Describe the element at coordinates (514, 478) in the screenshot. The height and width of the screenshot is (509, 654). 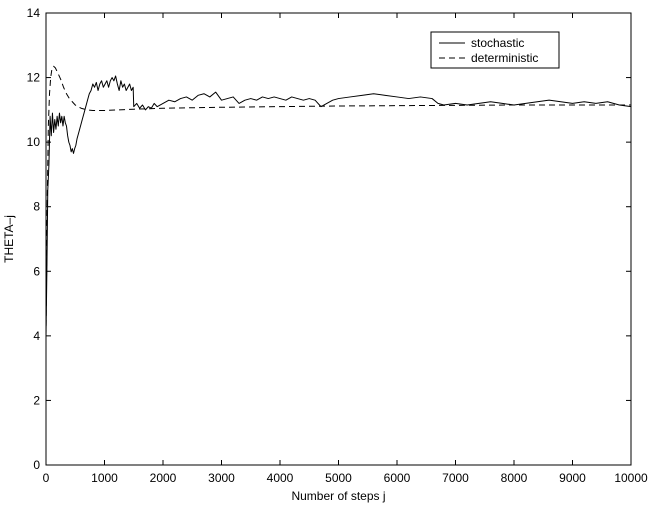
I see `x-tick-label: 8000` at that location.